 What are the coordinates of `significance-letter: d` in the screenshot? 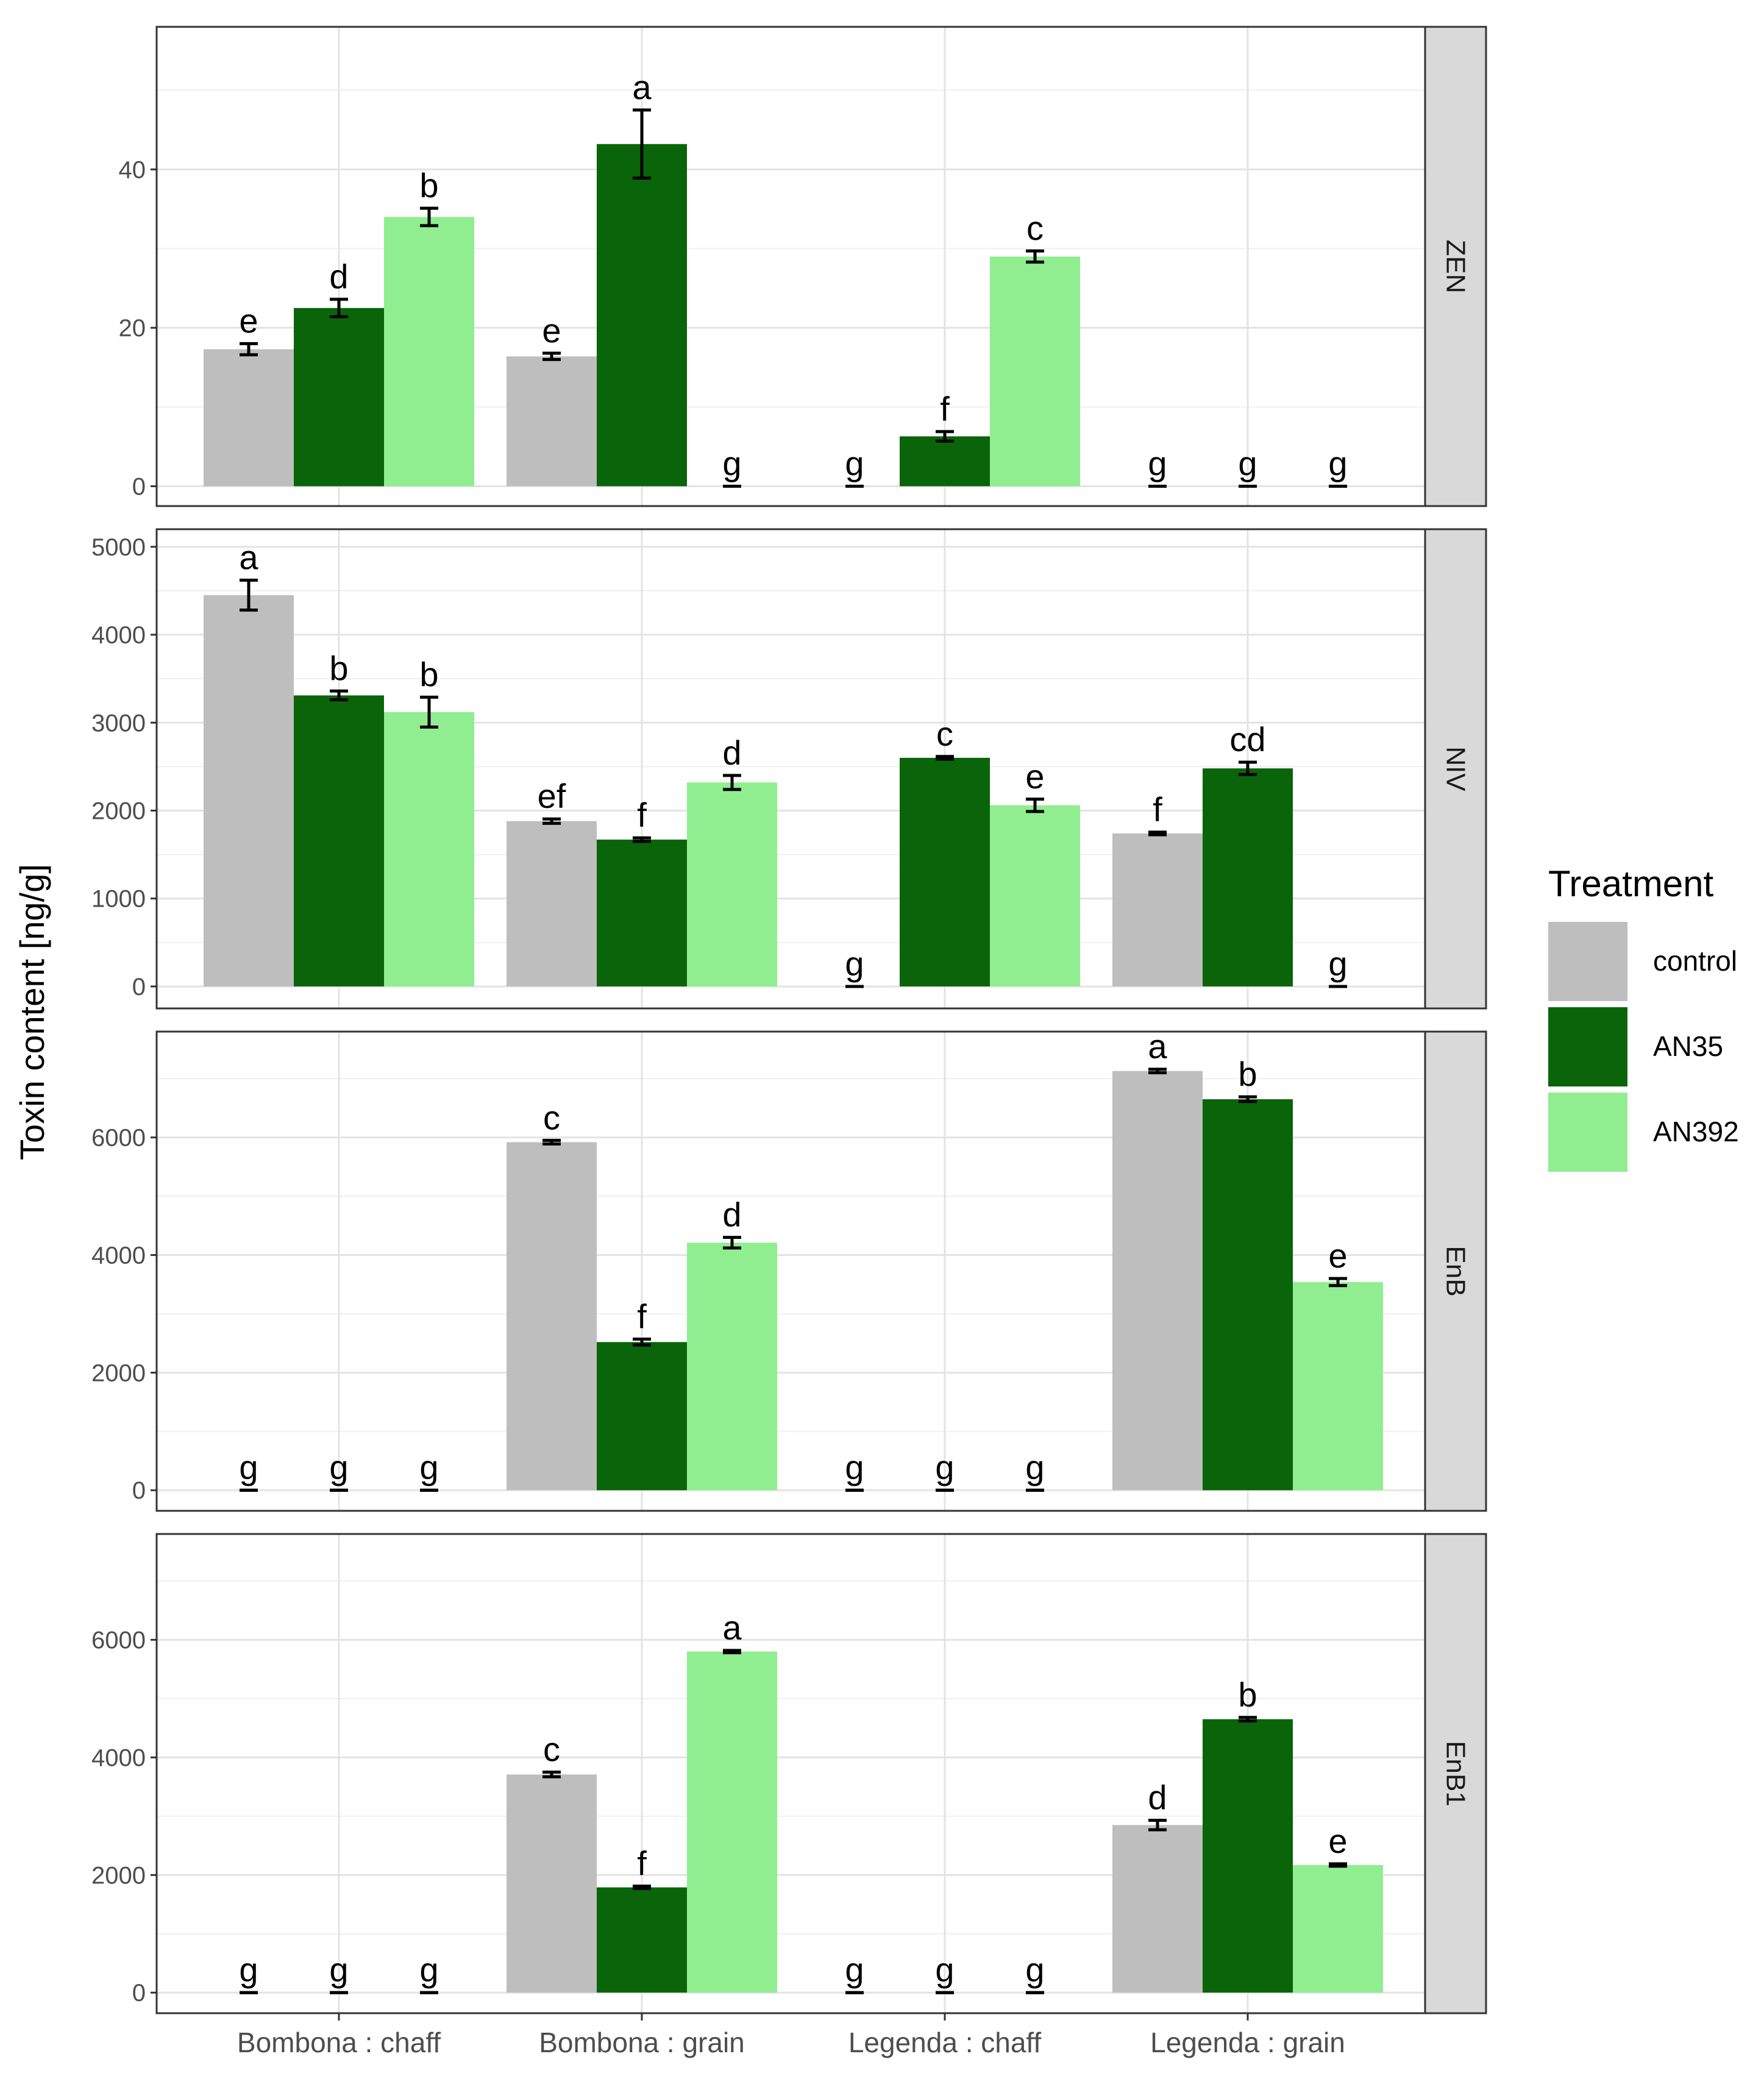 It's located at (731, 753).